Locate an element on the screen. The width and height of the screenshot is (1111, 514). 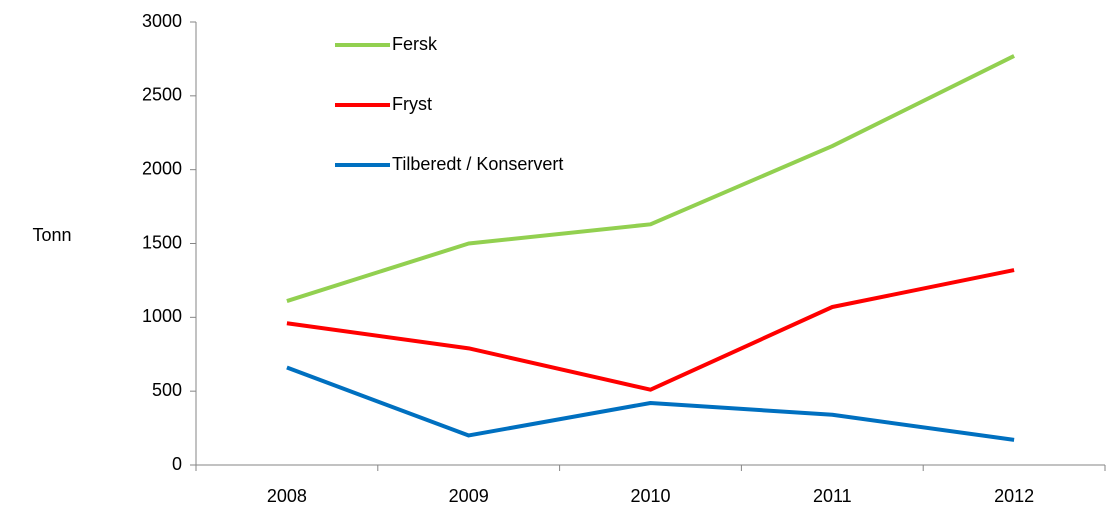
x-tick-label: 2009 is located at coordinates (469, 496).